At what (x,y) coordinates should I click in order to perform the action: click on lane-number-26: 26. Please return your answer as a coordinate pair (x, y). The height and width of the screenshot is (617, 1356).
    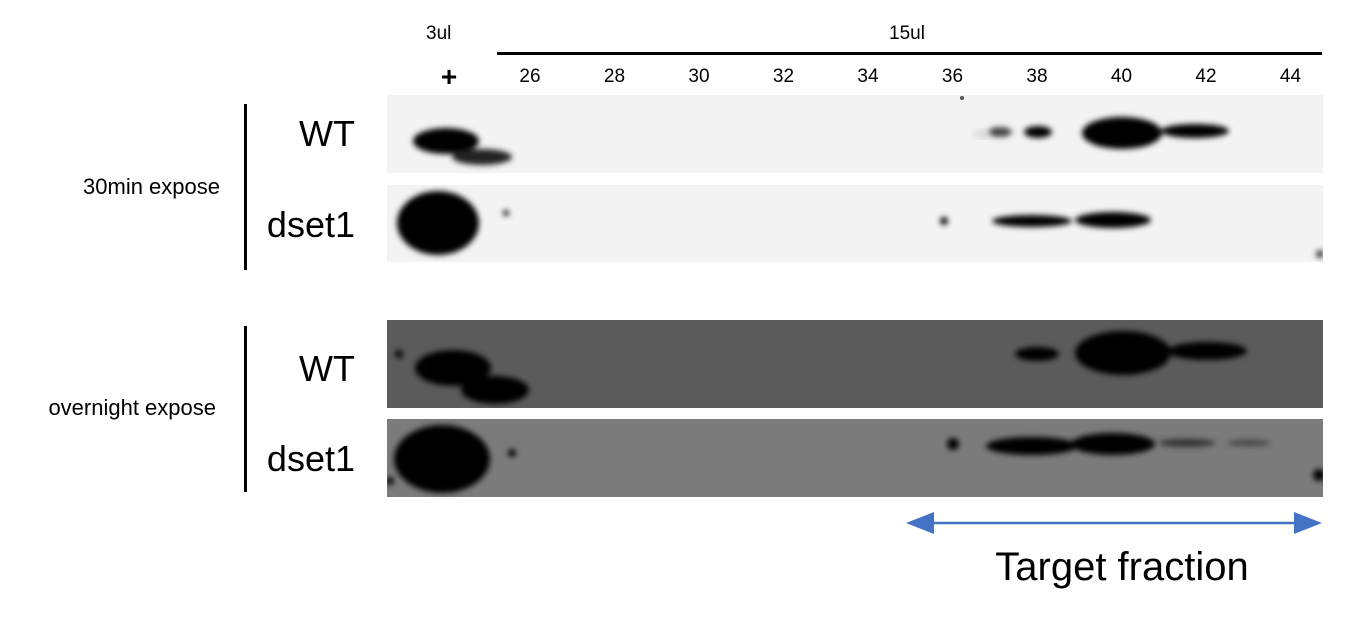
    Looking at the image, I should click on (530, 76).